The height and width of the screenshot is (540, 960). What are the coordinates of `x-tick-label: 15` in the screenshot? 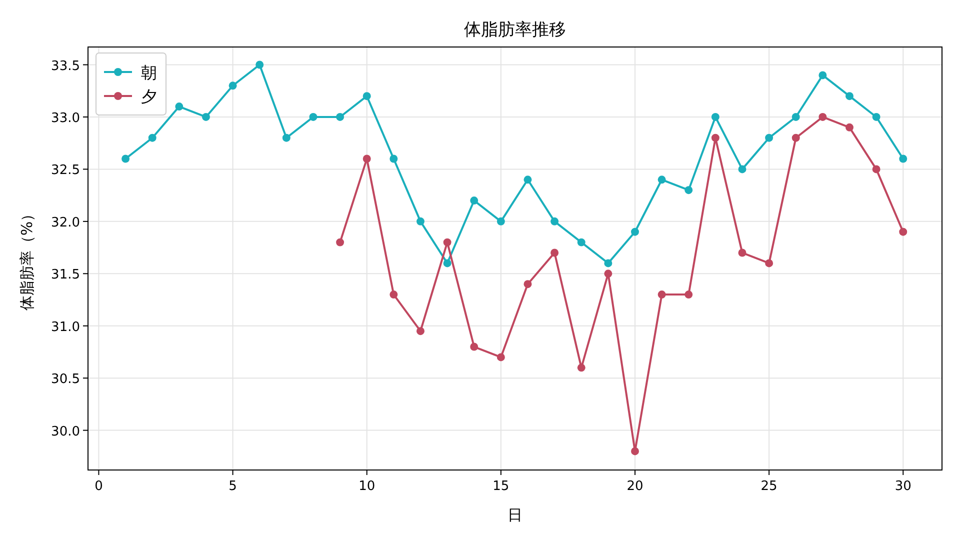 It's located at (501, 486).